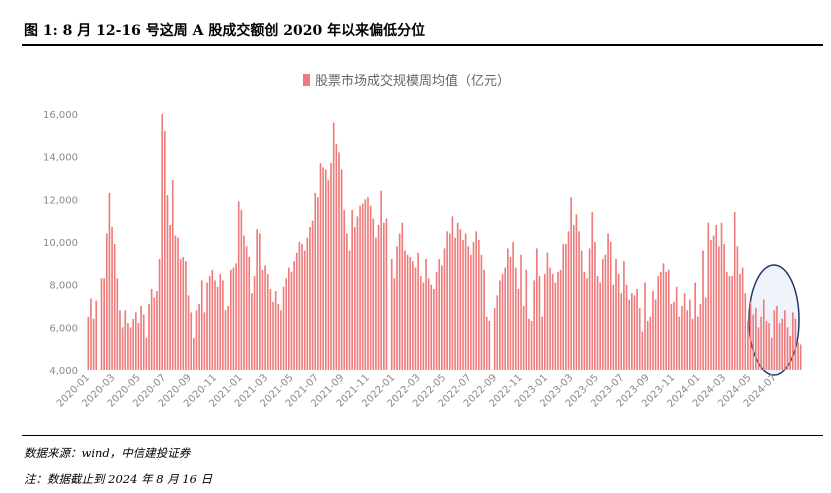  I want to click on y-tick-label: 14,000, so click(60, 158).